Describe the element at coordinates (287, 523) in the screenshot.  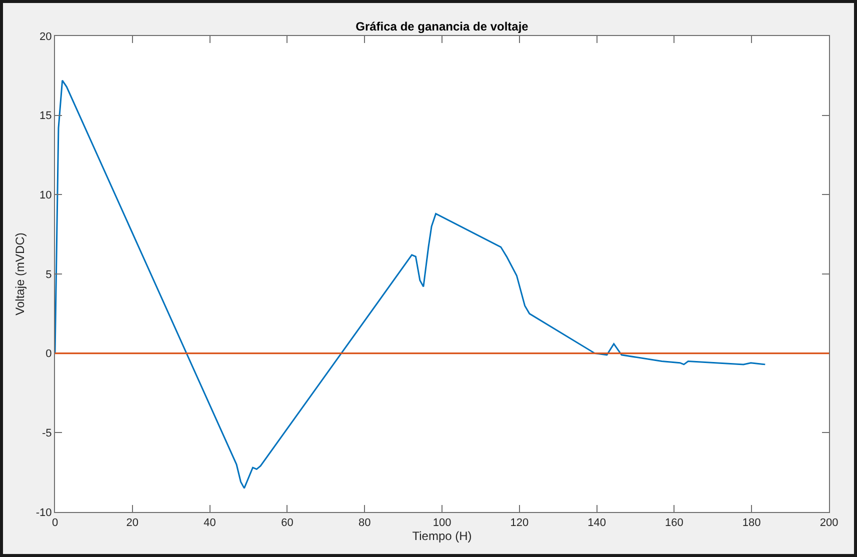
I see `x-tick-label: 60` at that location.